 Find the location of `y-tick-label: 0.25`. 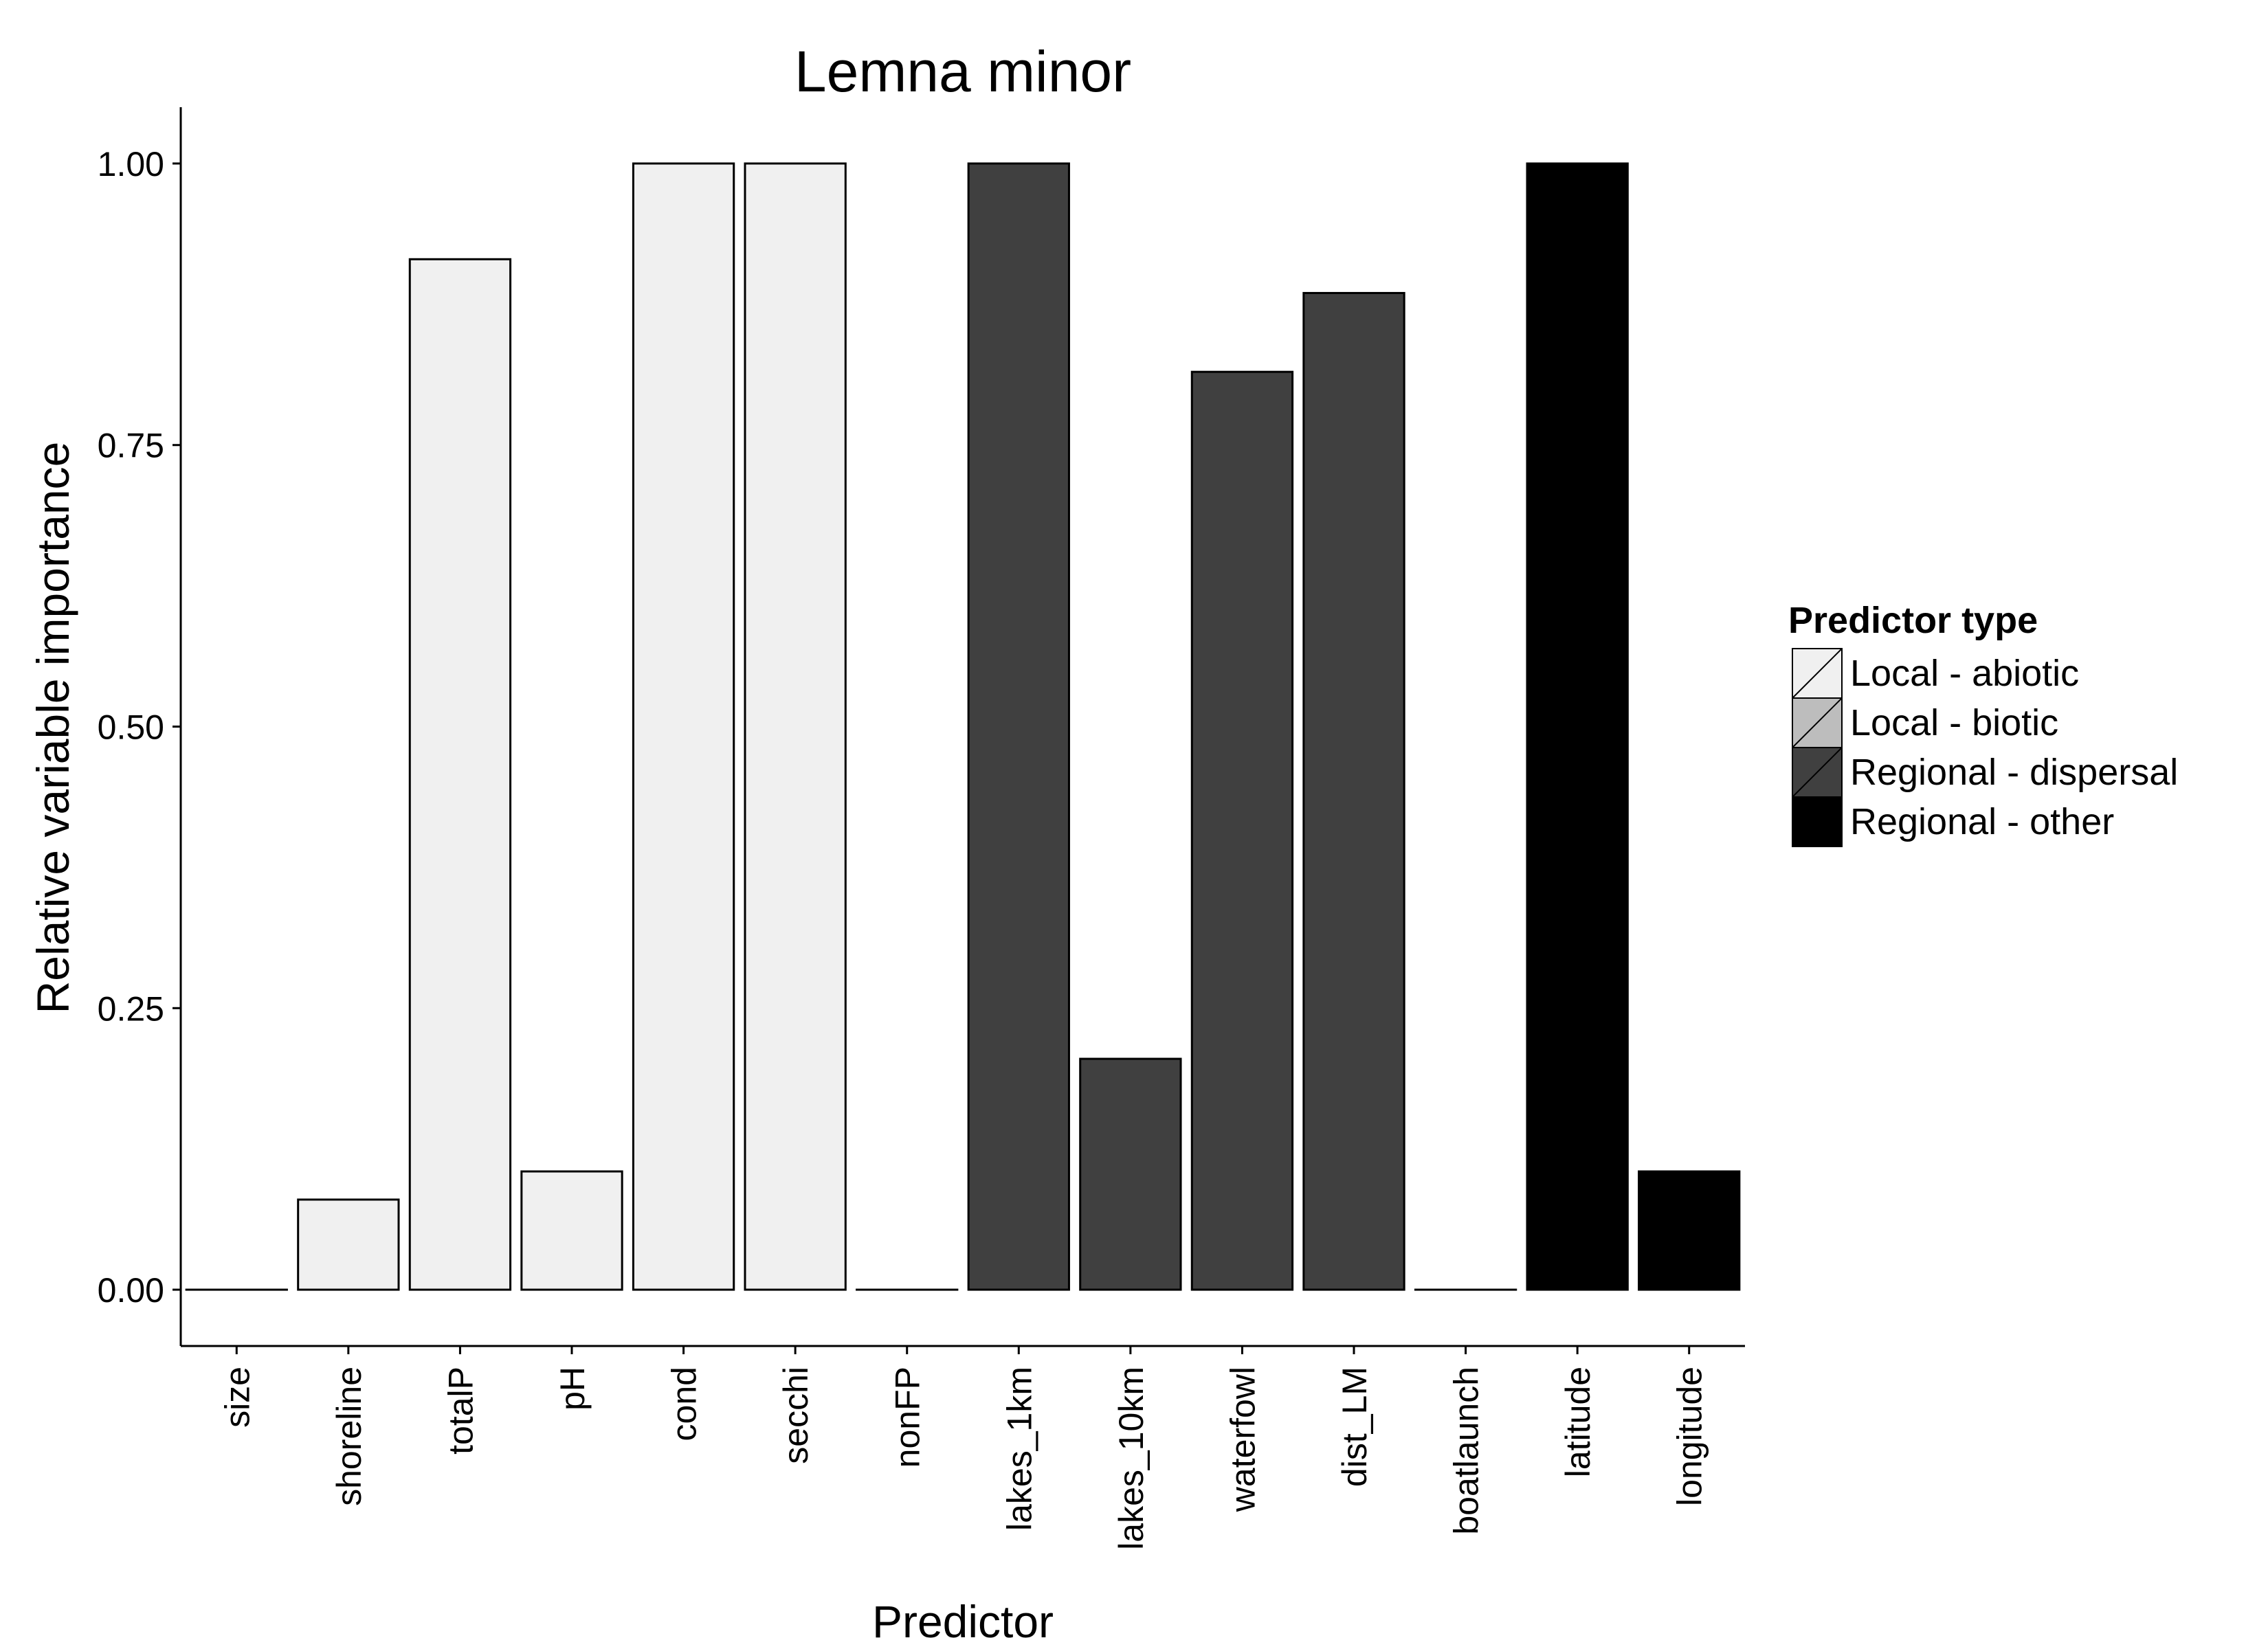

y-tick-label: 0.25 is located at coordinates (131, 1008).